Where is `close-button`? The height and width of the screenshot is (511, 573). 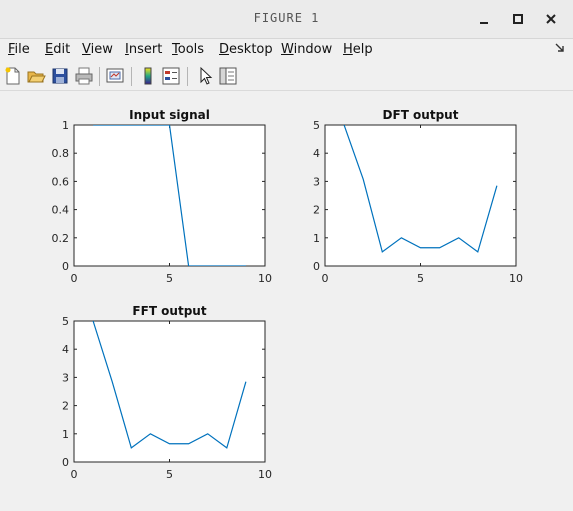 close-button is located at coordinates (551, 19).